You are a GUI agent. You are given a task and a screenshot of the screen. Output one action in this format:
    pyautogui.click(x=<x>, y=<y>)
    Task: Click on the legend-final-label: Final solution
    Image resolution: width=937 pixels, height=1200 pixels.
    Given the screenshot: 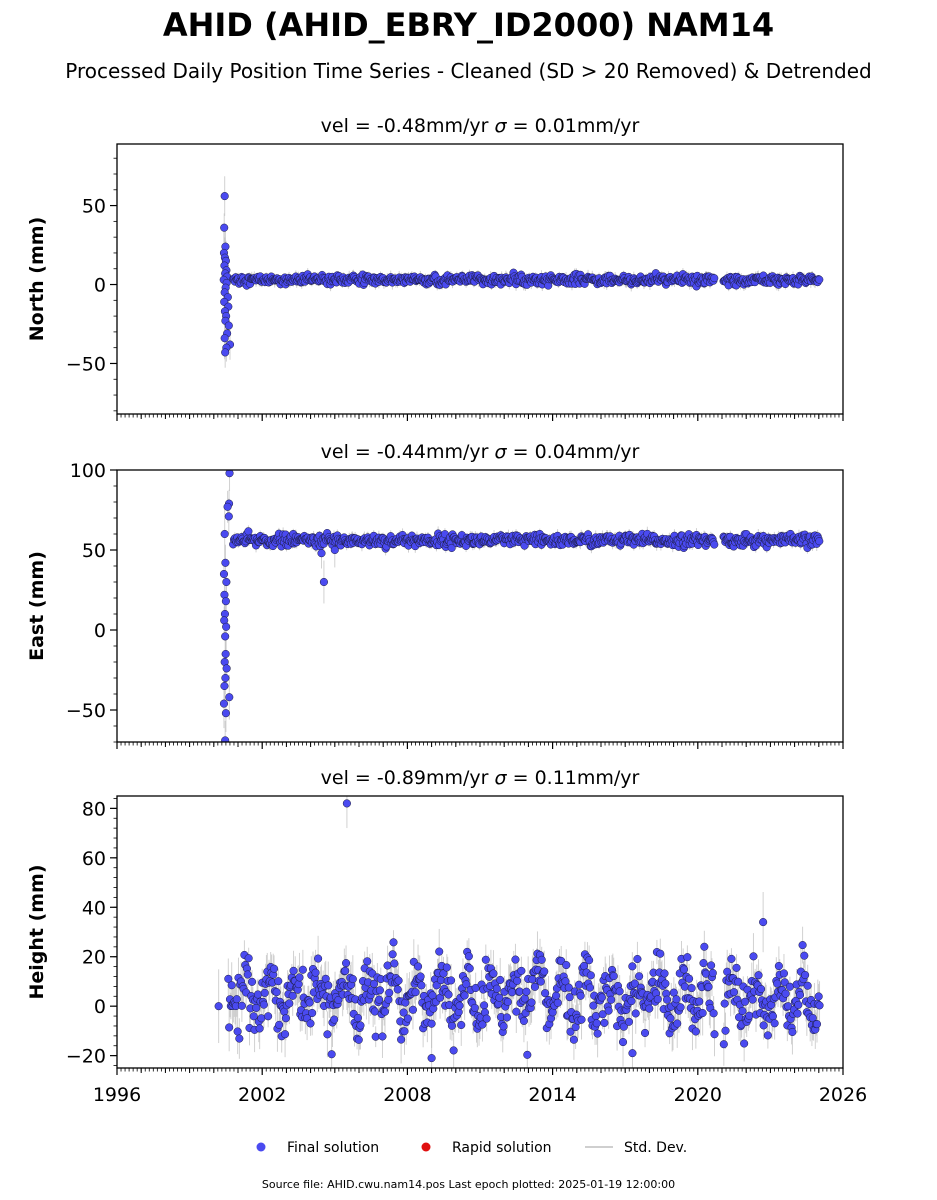 What is the action you would take?
    pyautogui.click(x=333, y=1148)
    